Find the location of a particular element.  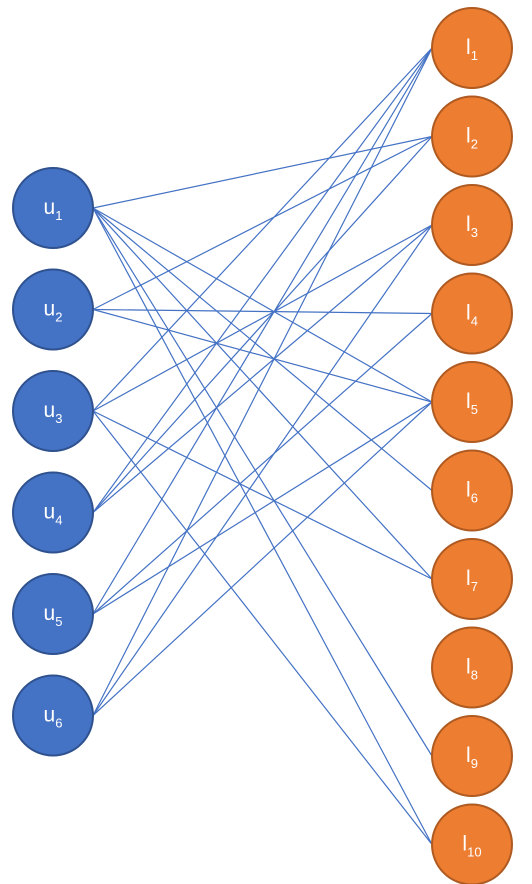

node-l7: l7 is located at coordinates (472, 579).